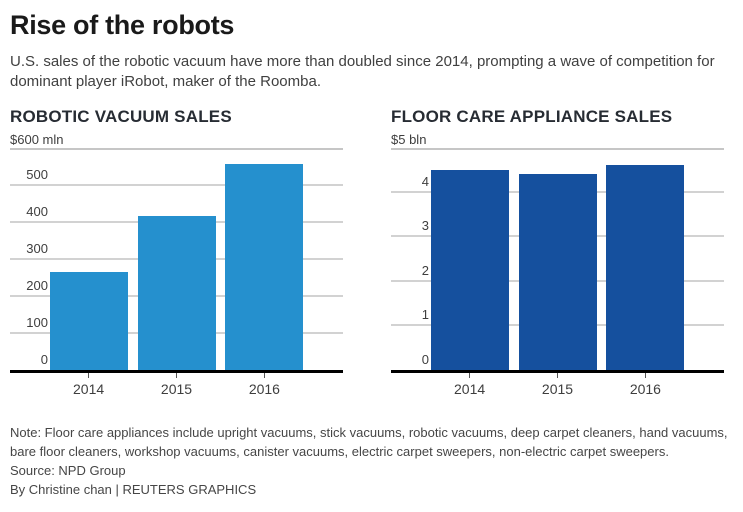 The width and height of the screenshot is (743, 512). Describe the element at coordinates (68, 470) in the screenshot. I see `source-text: Source: NPD Group` at that location.